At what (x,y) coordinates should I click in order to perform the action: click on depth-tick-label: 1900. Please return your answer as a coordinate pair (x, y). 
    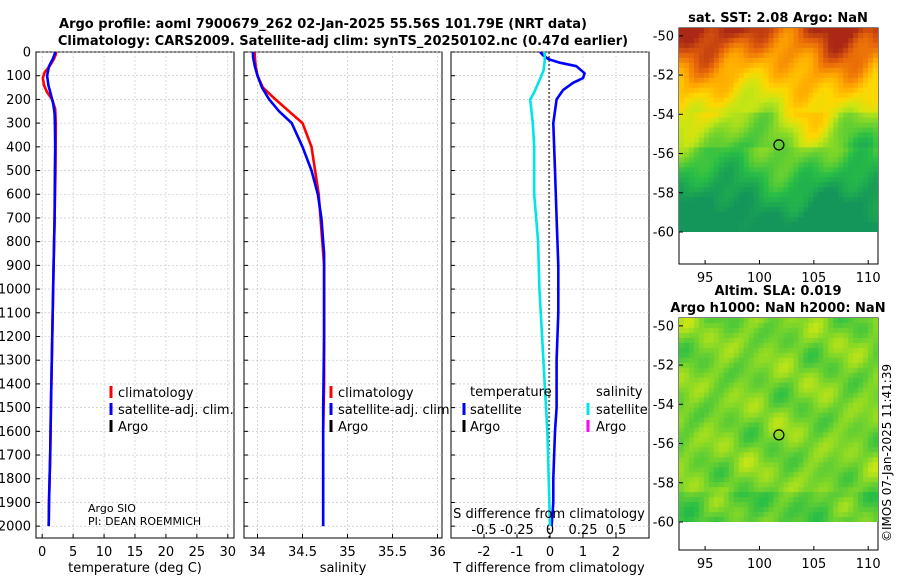
    Looking at the image, I should click on (15, 503).